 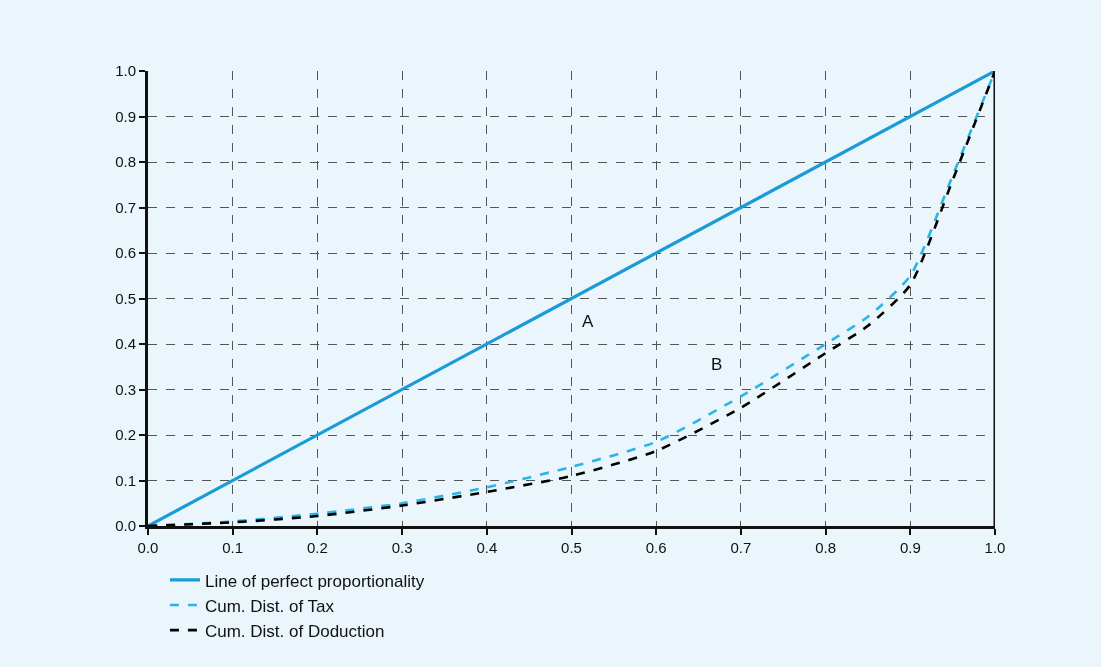 What do you see at coordinates (125, 207) in the screenshot?
I see `y-tick-label: 0.7` at bounding box center [125, 207].